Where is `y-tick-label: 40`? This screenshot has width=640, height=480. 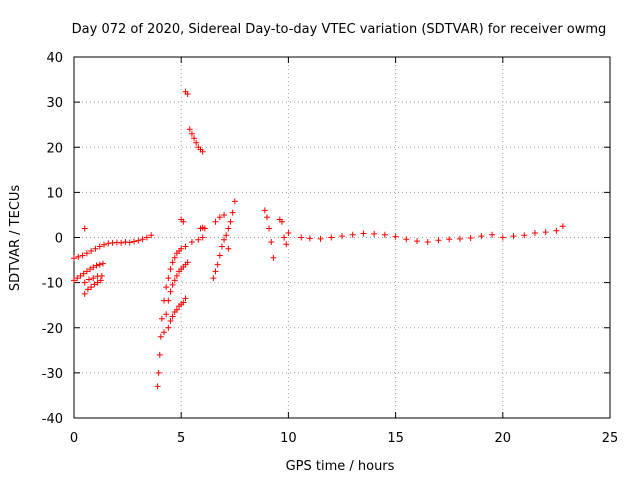
y-tick-label: 40 is located at coordinates (54, 58).